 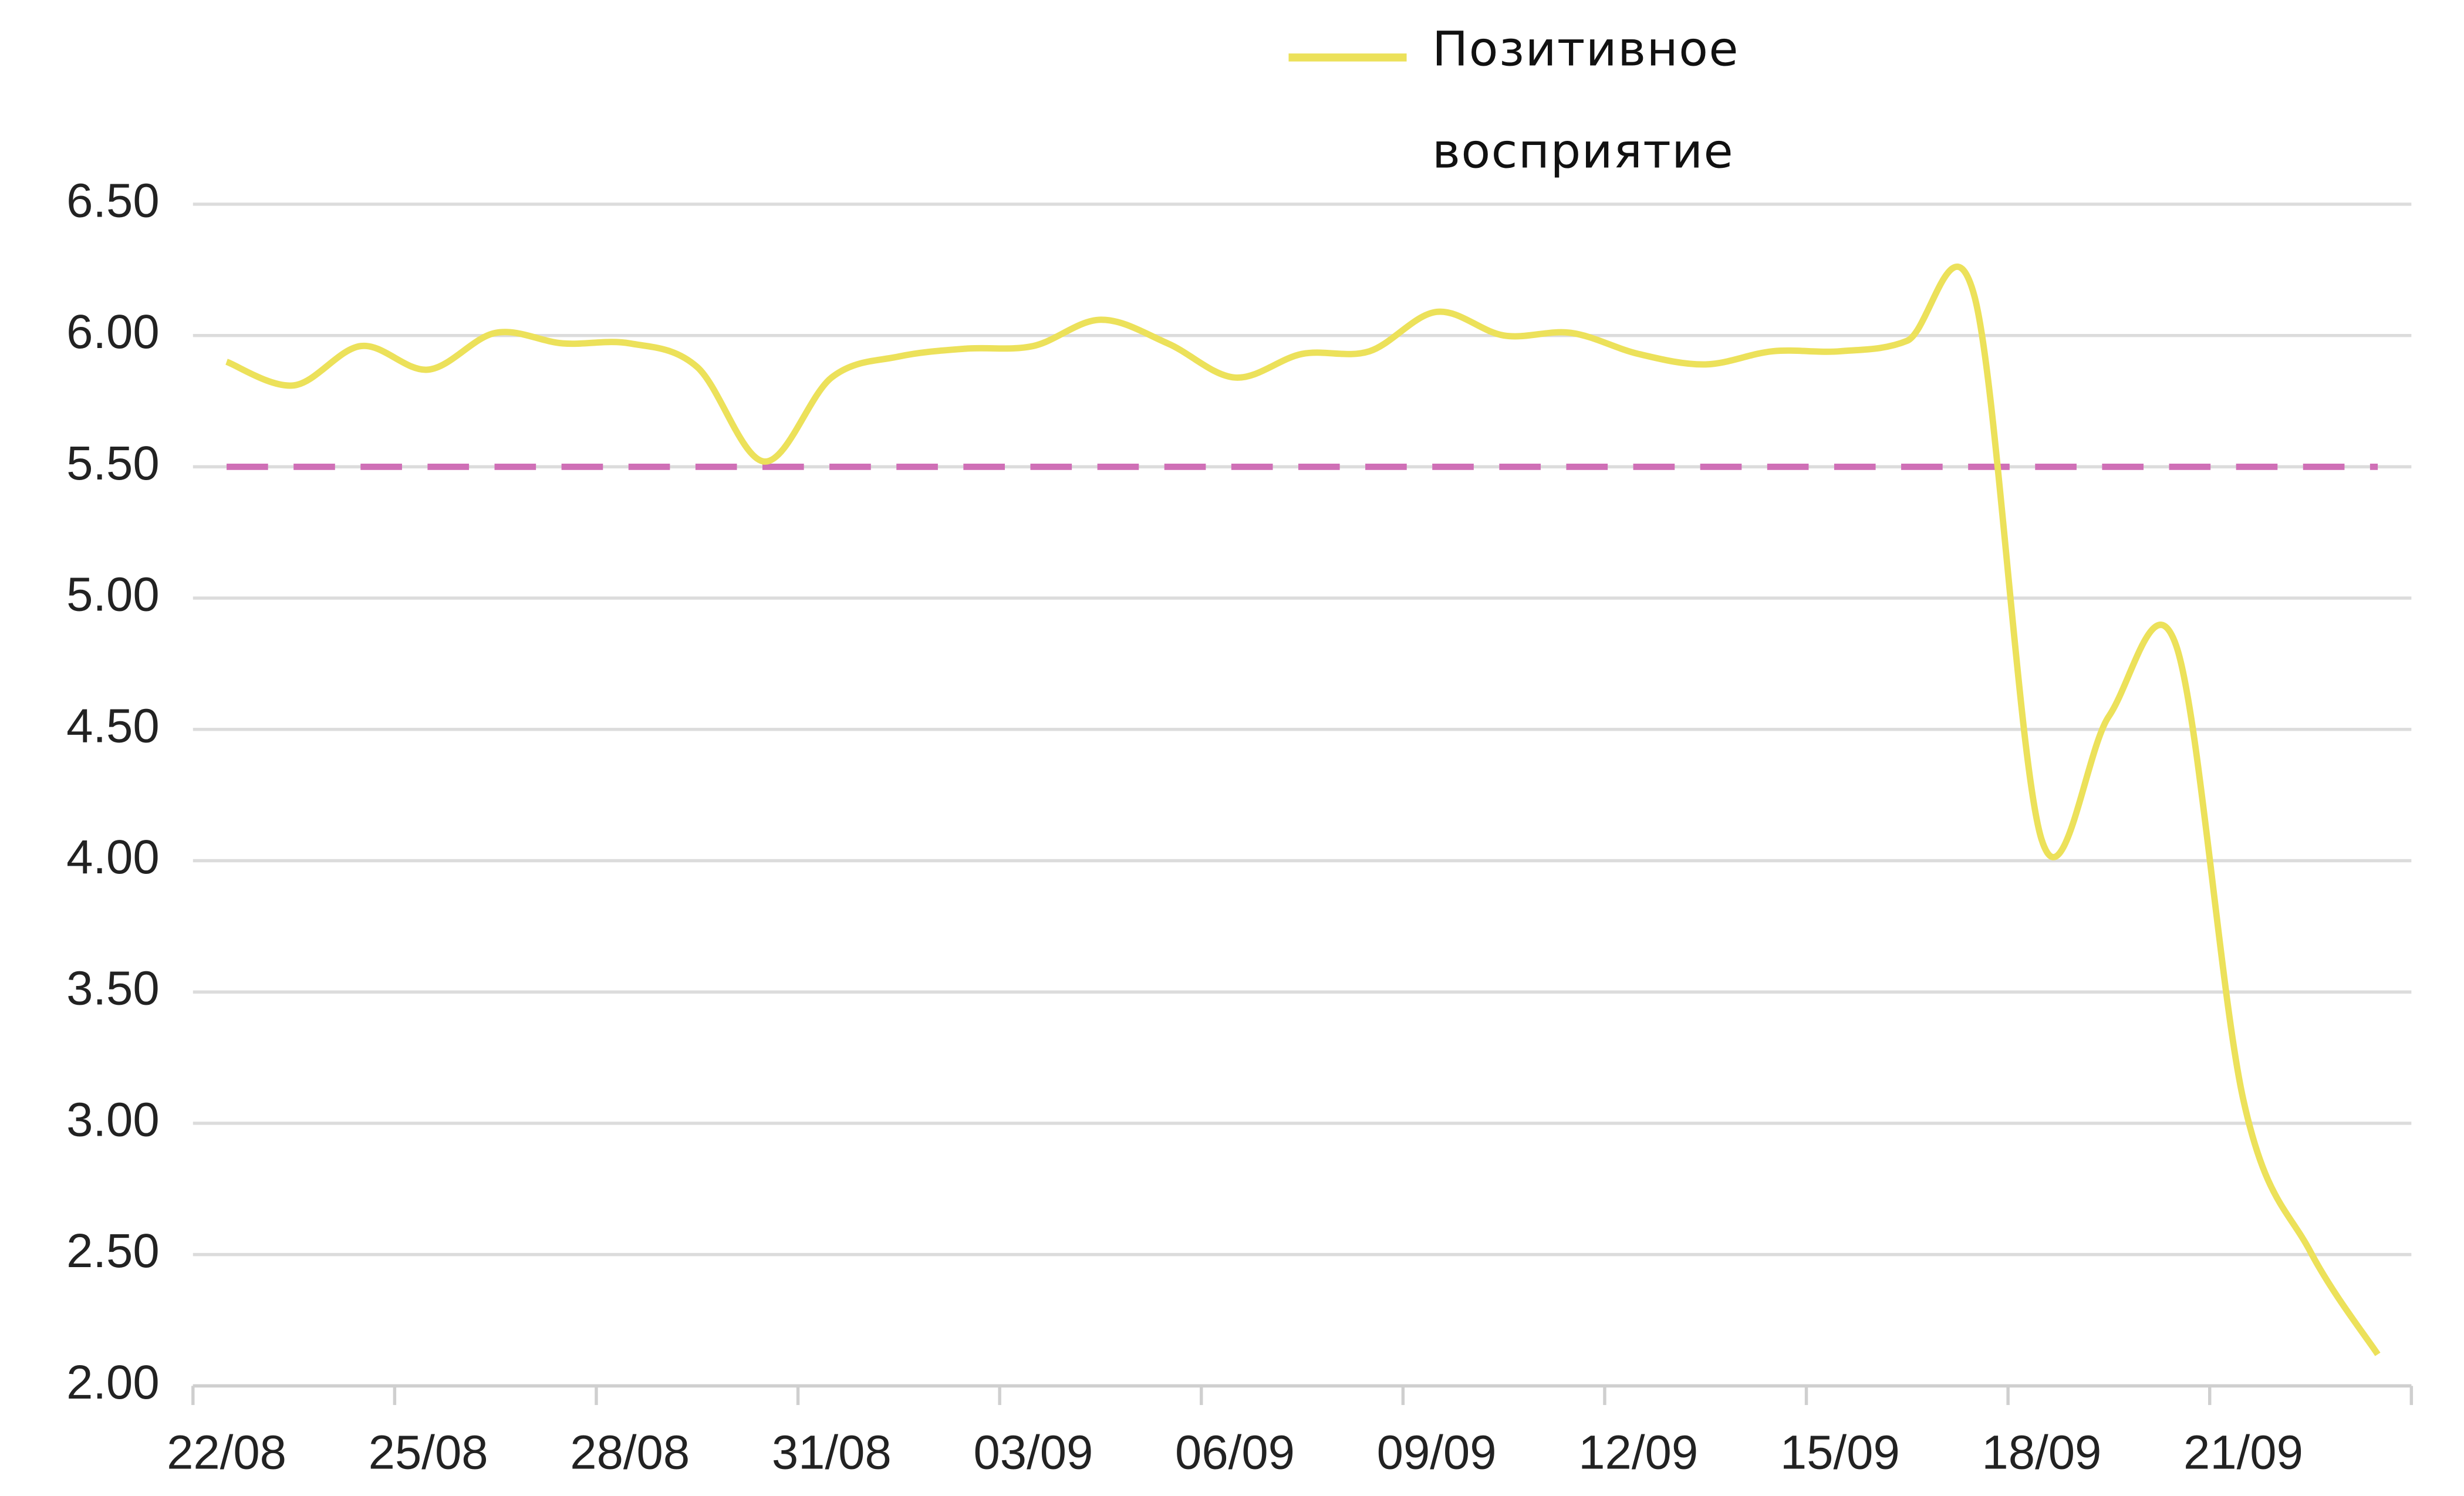 I want to click on y-tick-label: 3.00, so click(x=113, y=1119).